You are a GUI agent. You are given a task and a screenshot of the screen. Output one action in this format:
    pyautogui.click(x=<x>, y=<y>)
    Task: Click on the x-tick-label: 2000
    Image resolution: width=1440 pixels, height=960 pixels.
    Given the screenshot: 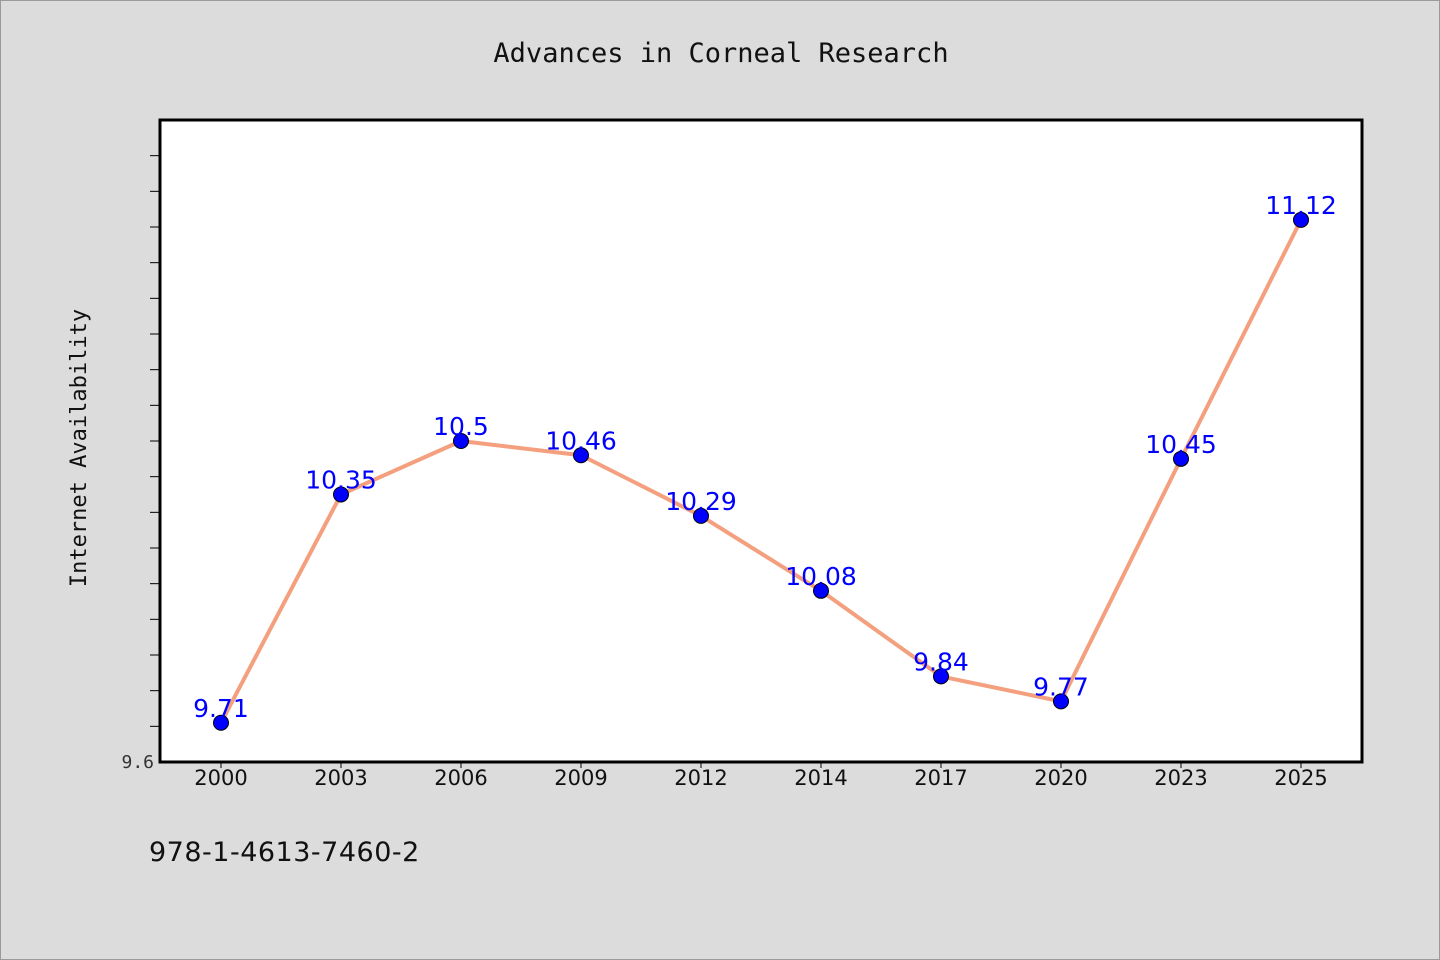 What is the action you would take?
    pyautogui.click(x=220, y=778)
    